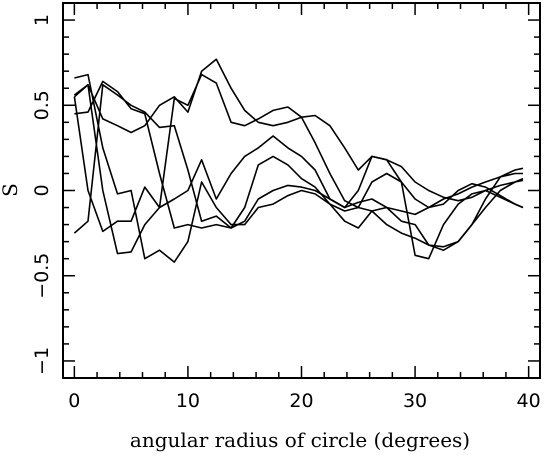 This screenshot has height=456, width=545. What do you see at coordinates (529, 401) in the screenshot?
I see `x-tick-label: 40` at bounding box center [529, 401].